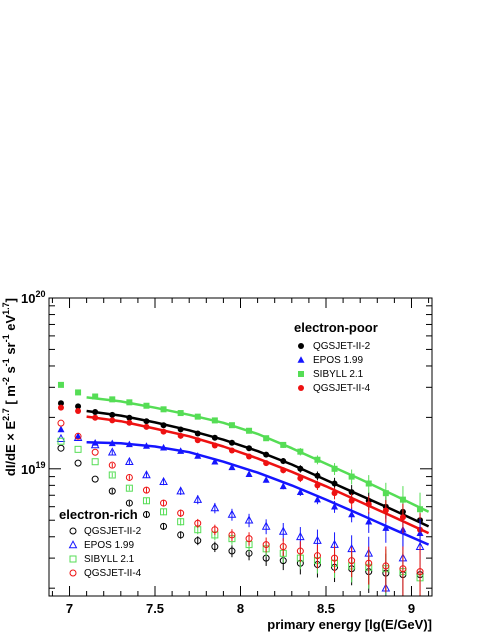 The image size is (491, 635). I want to click on x-tick-labels: 7 7.5 8 8.5 9, so click(240, 608).